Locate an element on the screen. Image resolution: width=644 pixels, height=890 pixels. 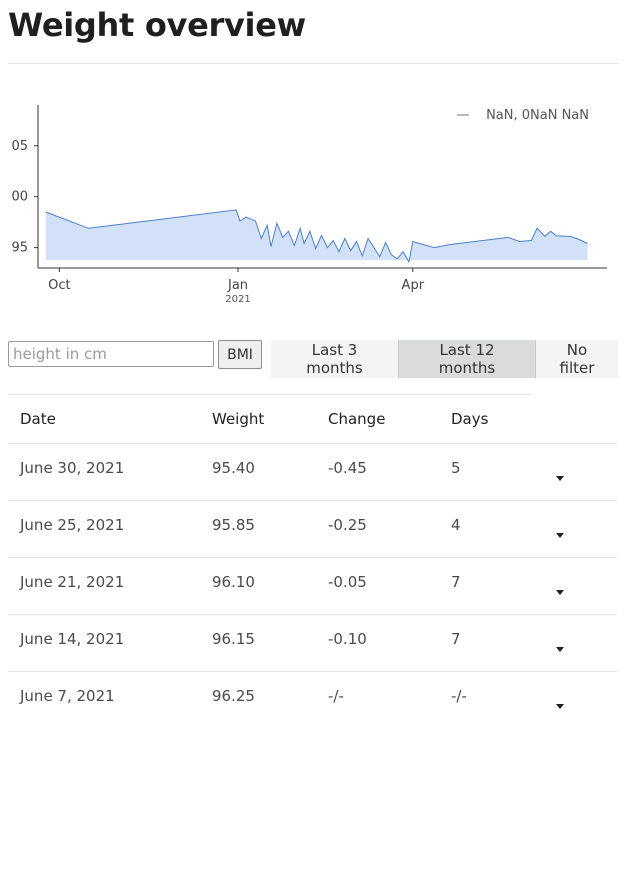
cell-change: -0.10 is located at coordinates (347, 639).